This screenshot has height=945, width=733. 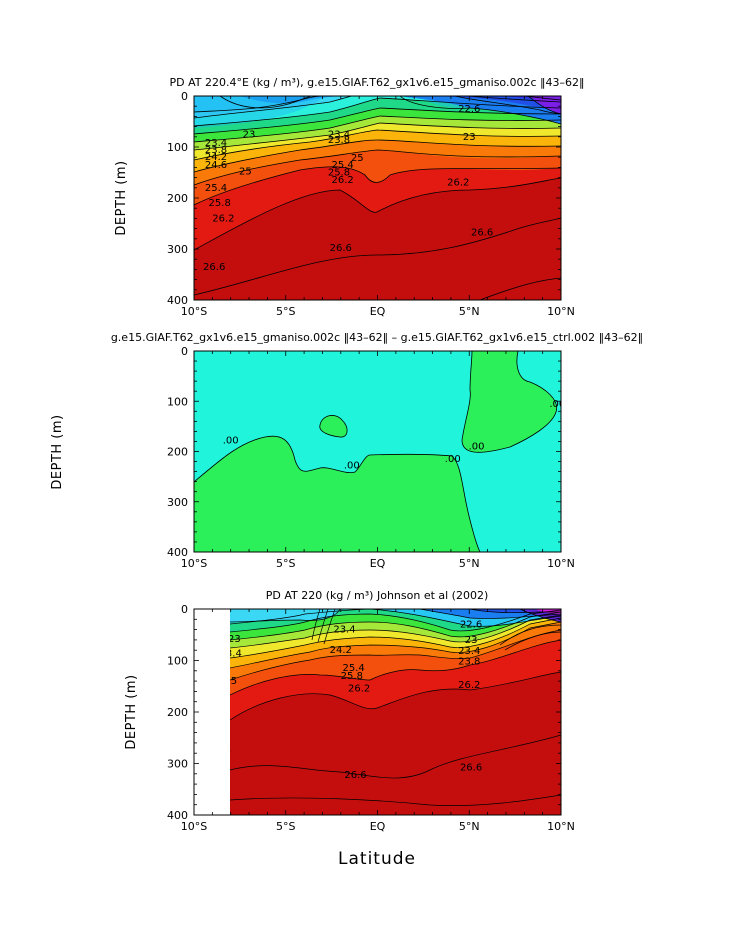 I want to click on panel1-ylabel: DEPTH (m), so click(x=121, y=197).